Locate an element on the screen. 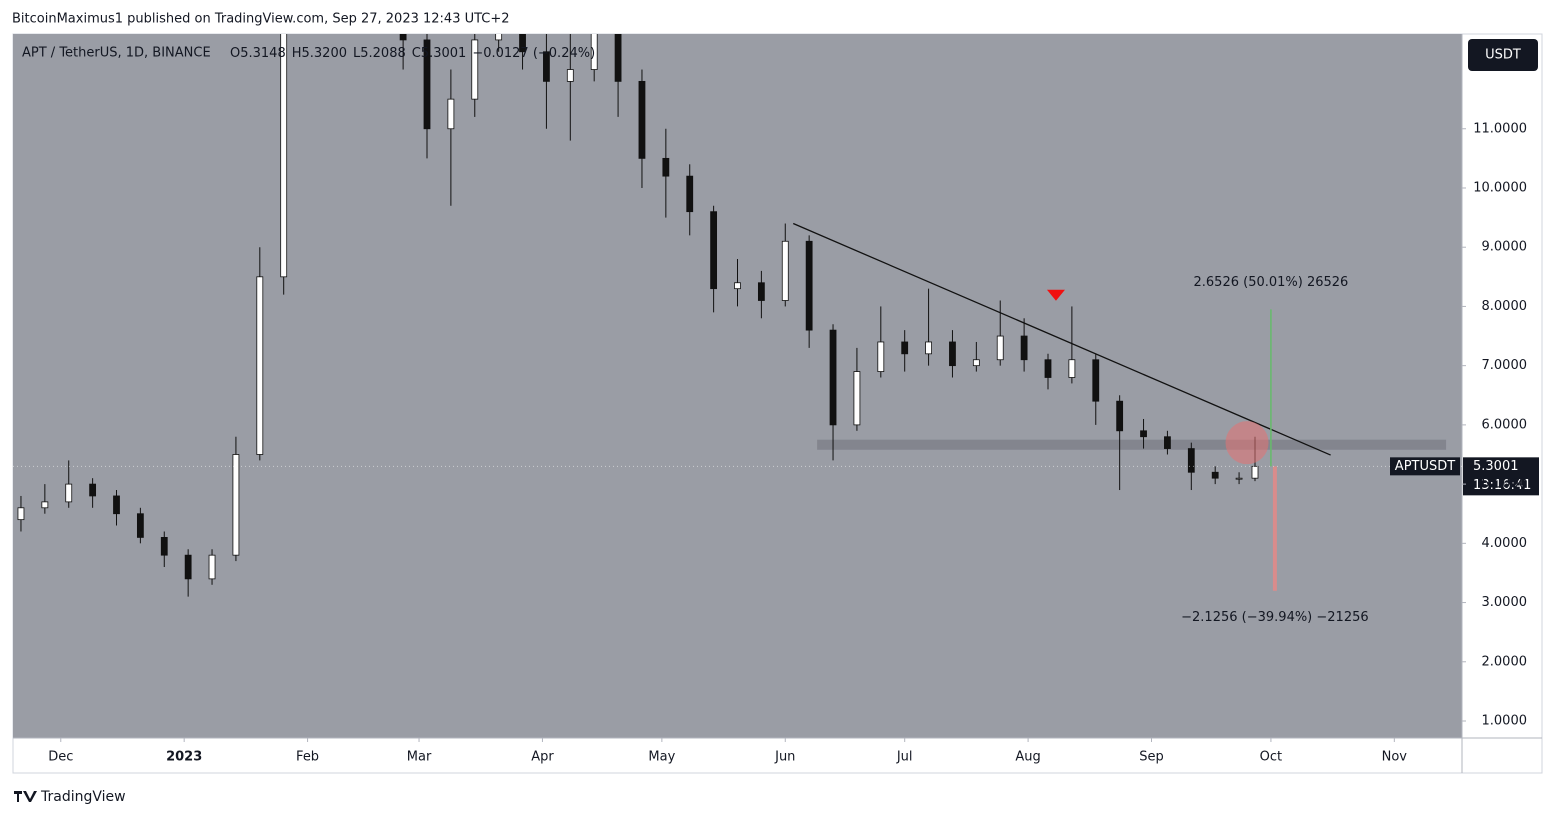 This screenshot has width=1556, height=822. x-tick-label: Nov is located at coordinates (1395, 757).